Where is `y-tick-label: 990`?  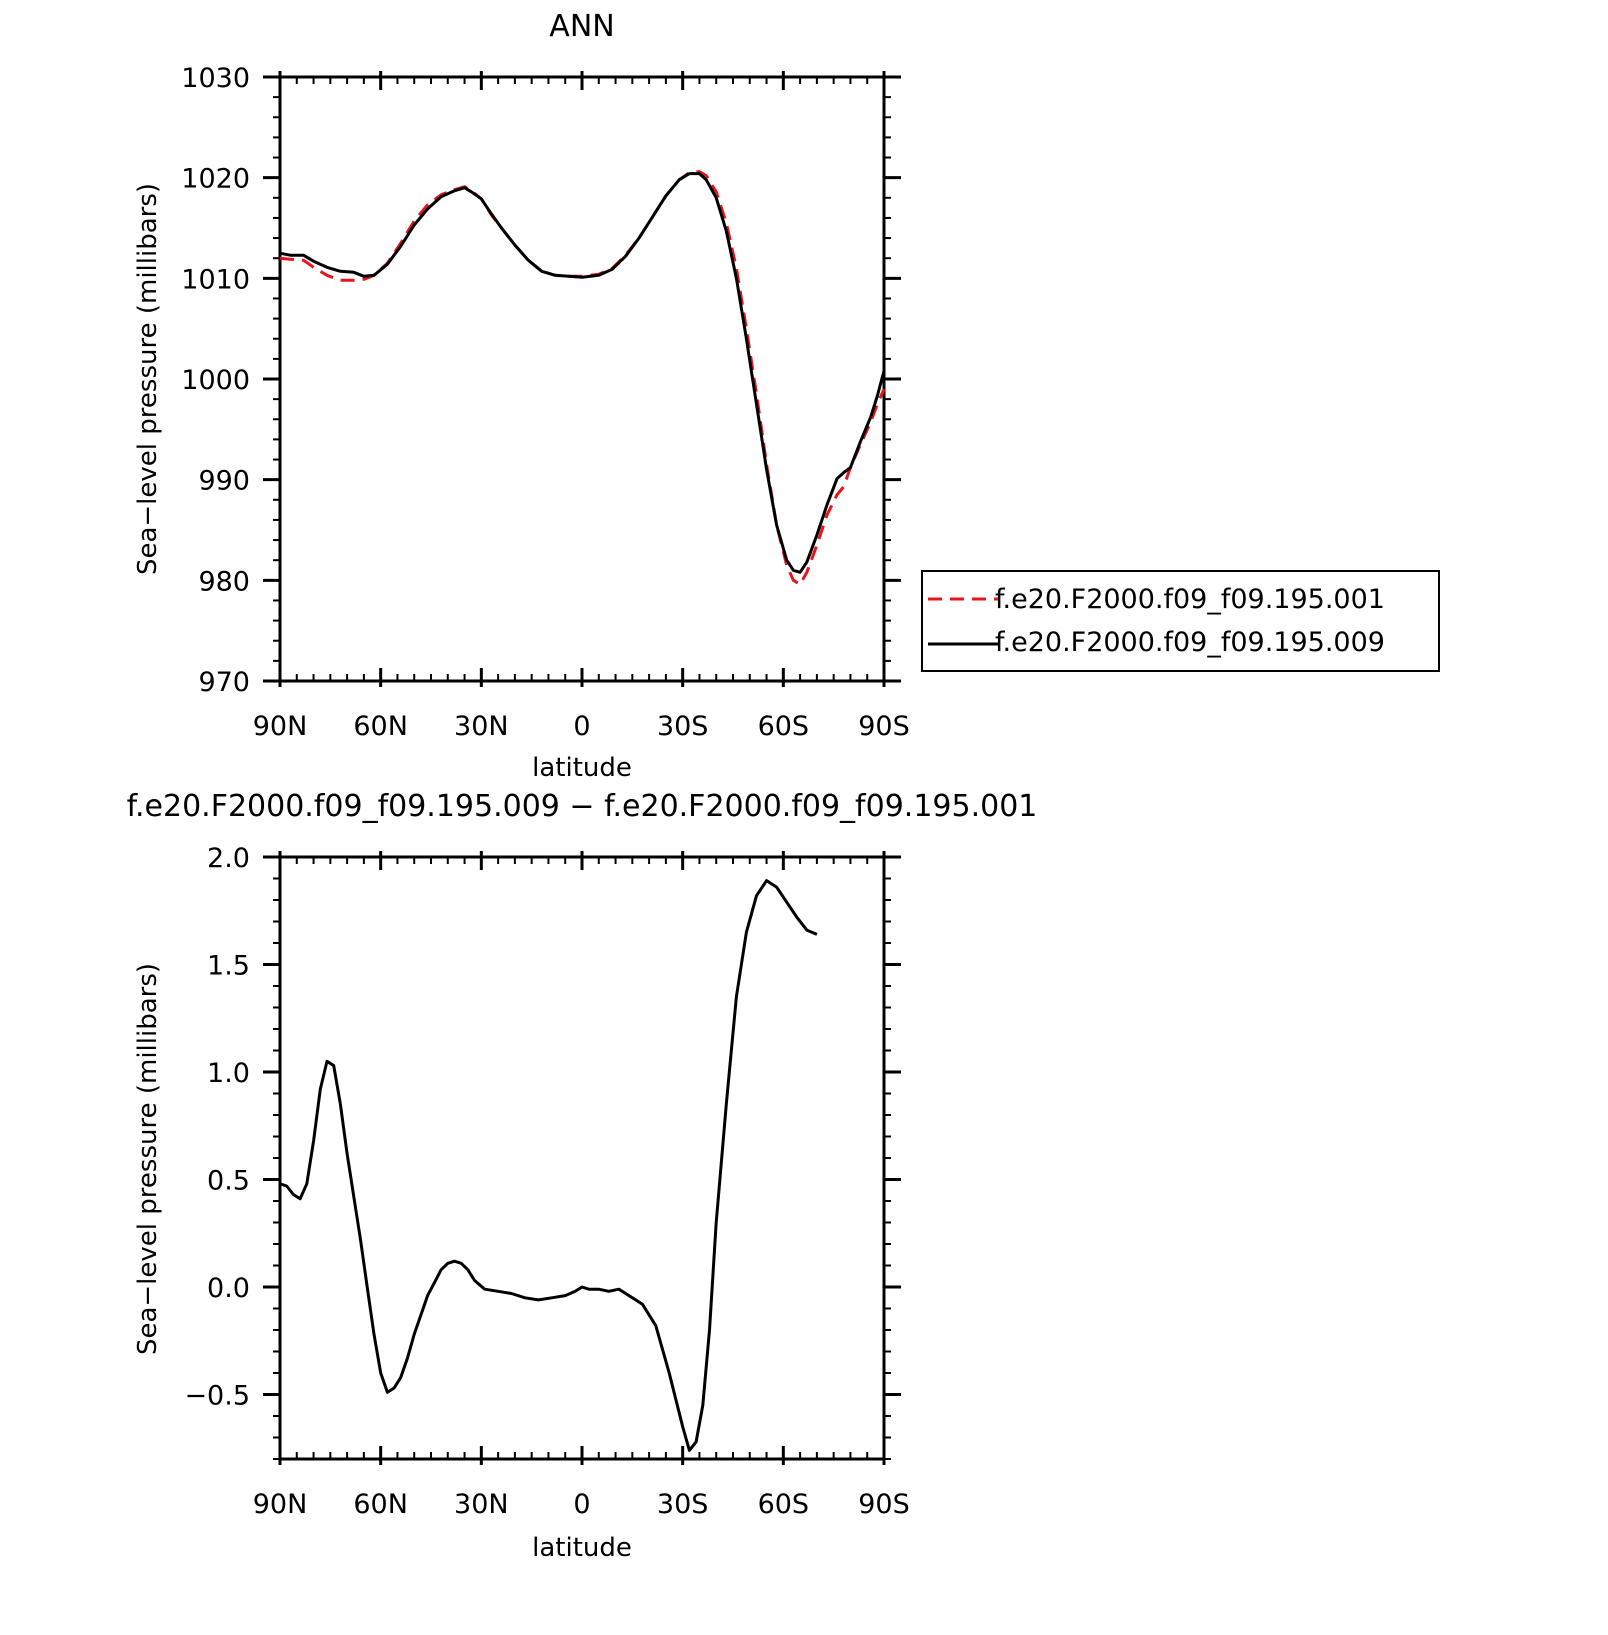 y-tick-label: 990 is located at coordinates (224, 481).